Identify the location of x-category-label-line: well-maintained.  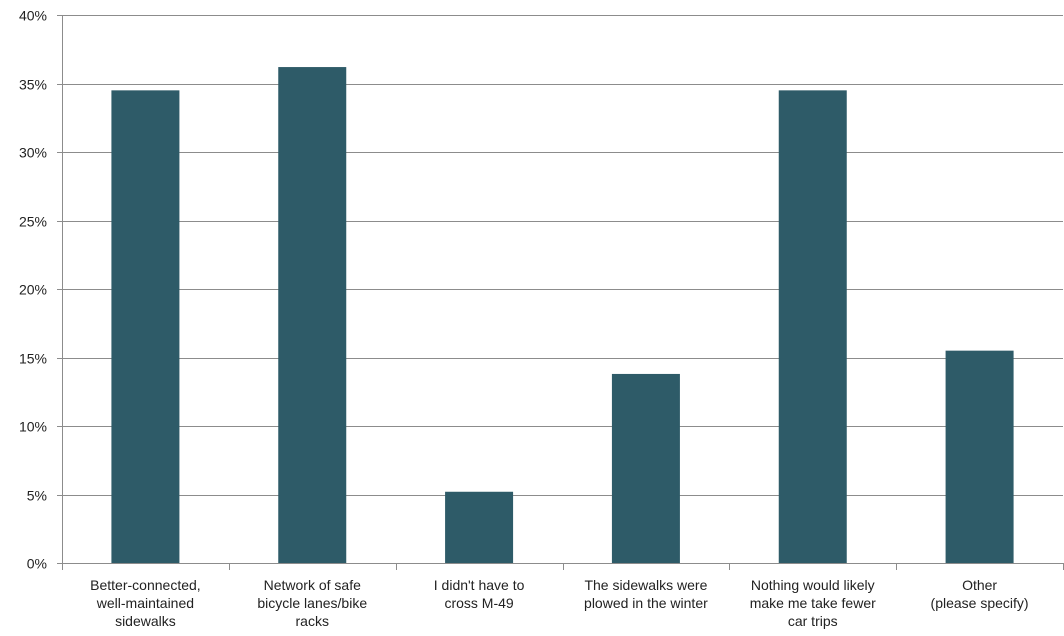
(145, 603).